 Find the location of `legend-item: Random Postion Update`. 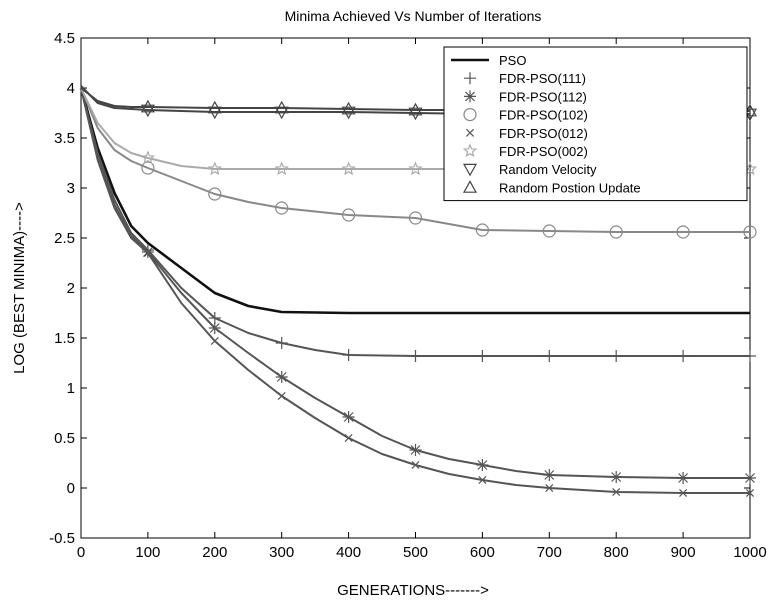

legend-item: Random Postion Update is located at coordinates (551, 187).